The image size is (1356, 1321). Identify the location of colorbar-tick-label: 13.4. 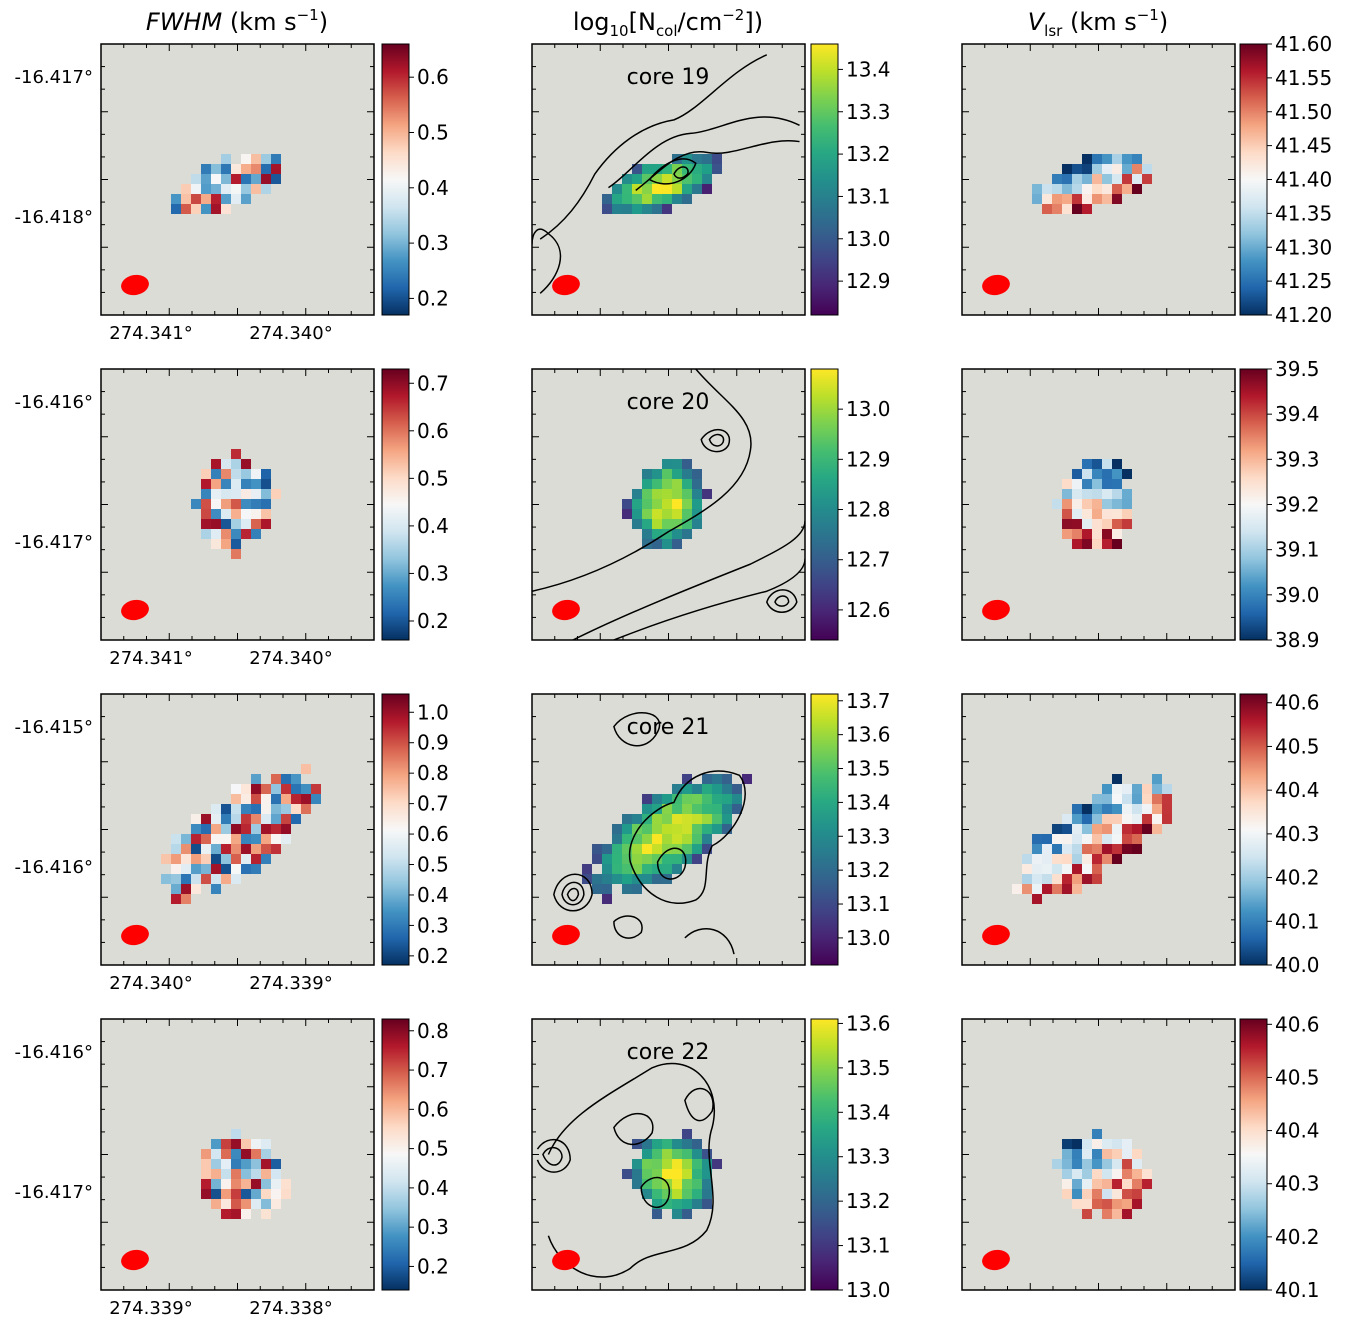
(868, 1112).